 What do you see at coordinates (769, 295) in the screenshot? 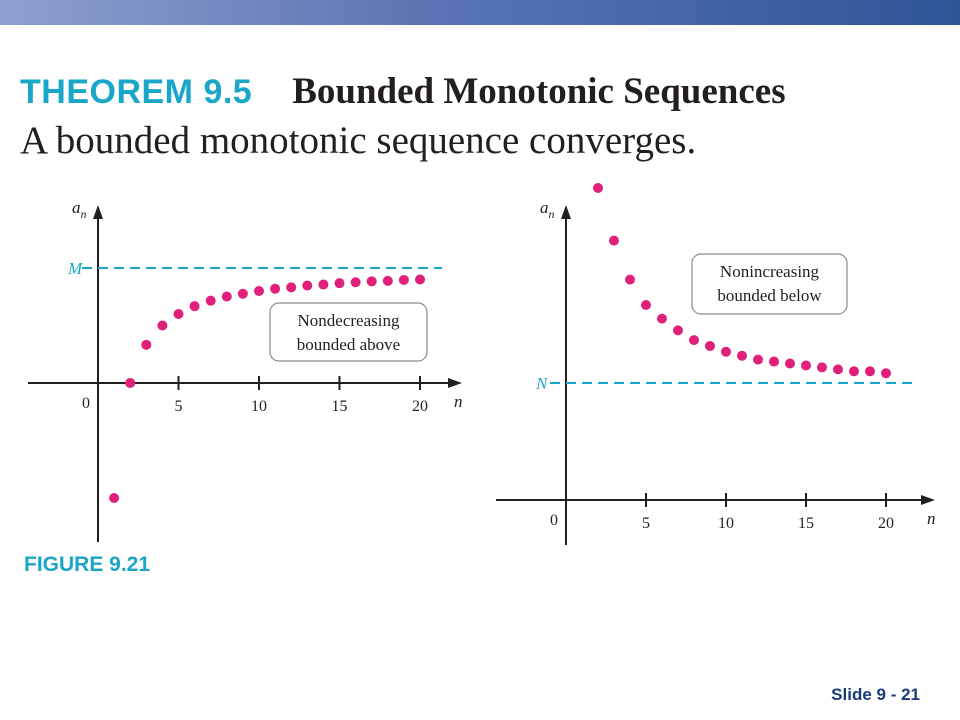
I see `annotation-text: bounded below` at bounding box center [769, 295].